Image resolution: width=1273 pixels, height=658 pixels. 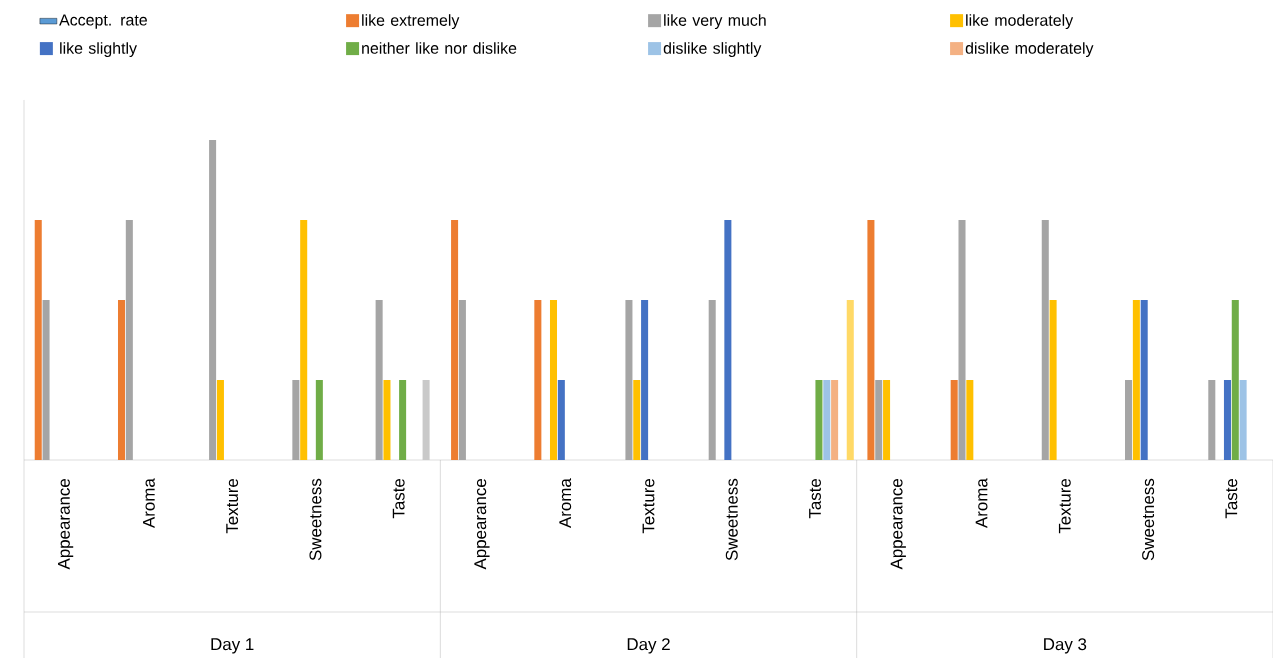 I want to click on legend-label: dislike moderately, so click(x=1029, y=49).